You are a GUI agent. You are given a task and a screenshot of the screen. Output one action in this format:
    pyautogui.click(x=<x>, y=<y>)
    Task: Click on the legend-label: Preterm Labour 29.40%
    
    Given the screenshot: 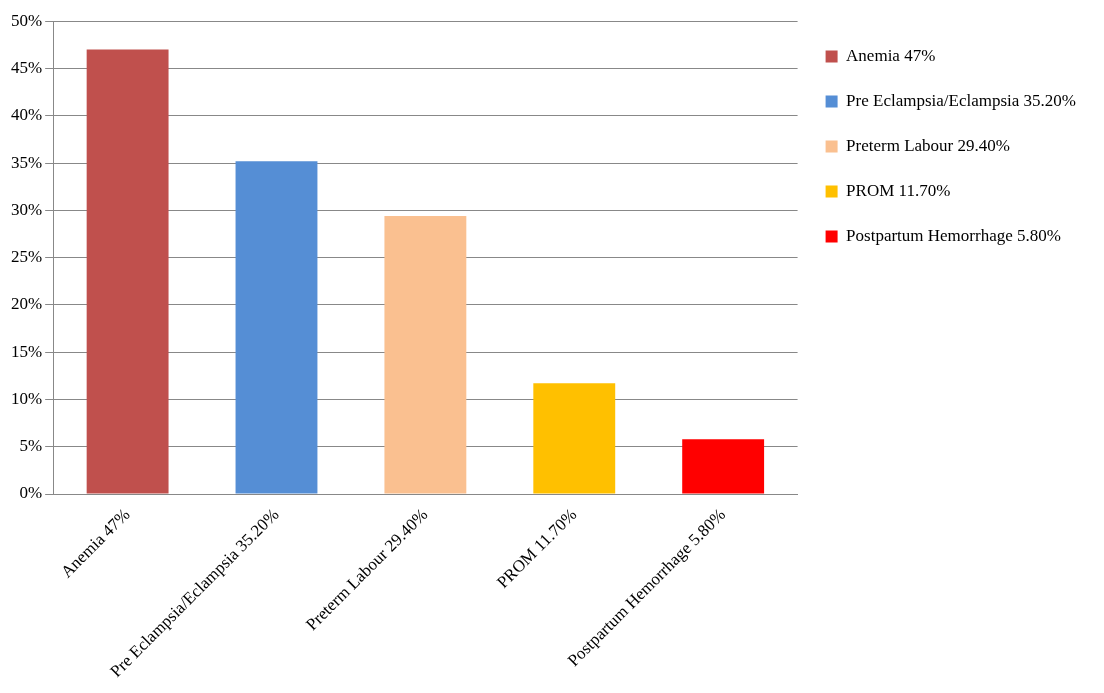 What is the action you would take?
    pyautogui.click(x=928, y=145)
    